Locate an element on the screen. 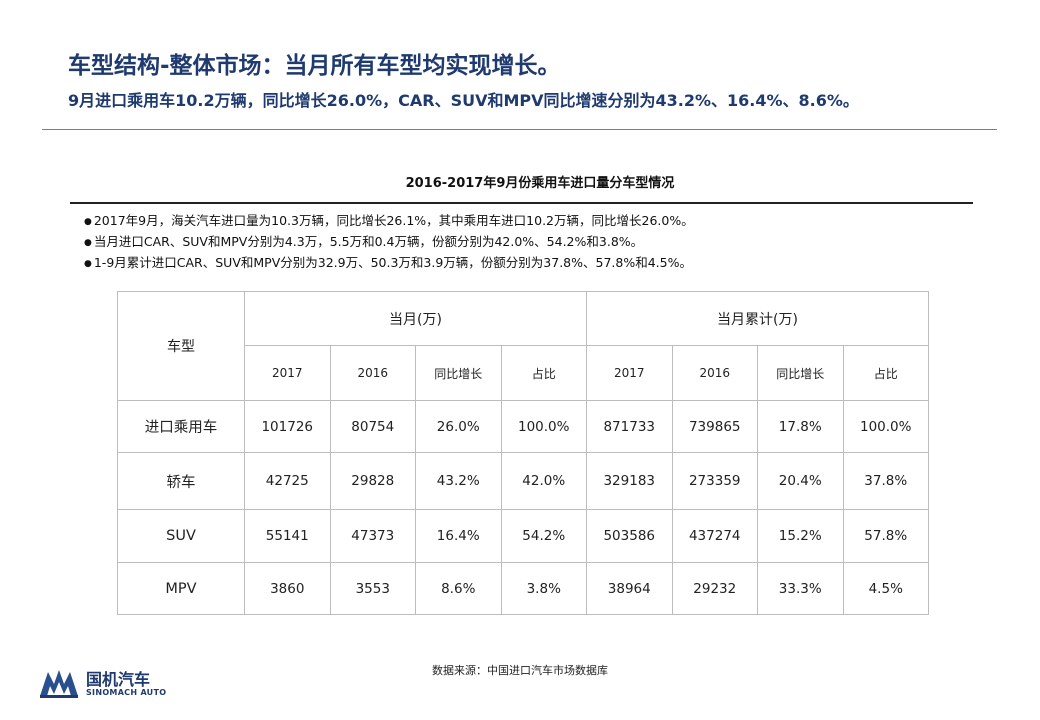  table-cell: 739865 is located at coordinates (714, 426).